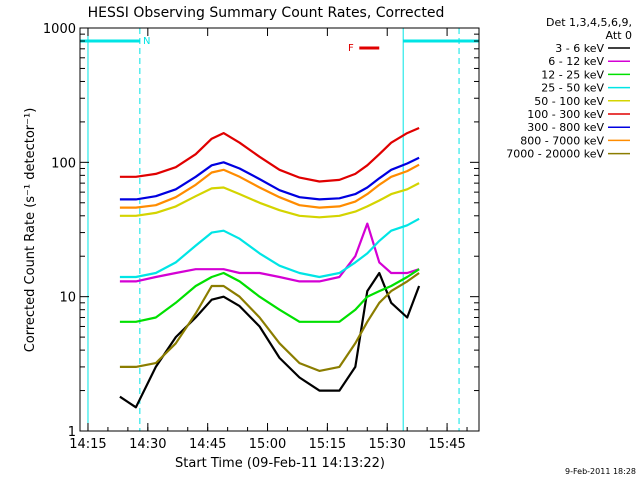 The height and width of the screenshot is (480, 640). Describe the element at coordinates (147, 444) in the screenshot. I see `x-tick-label-2: 14:30` at that location.